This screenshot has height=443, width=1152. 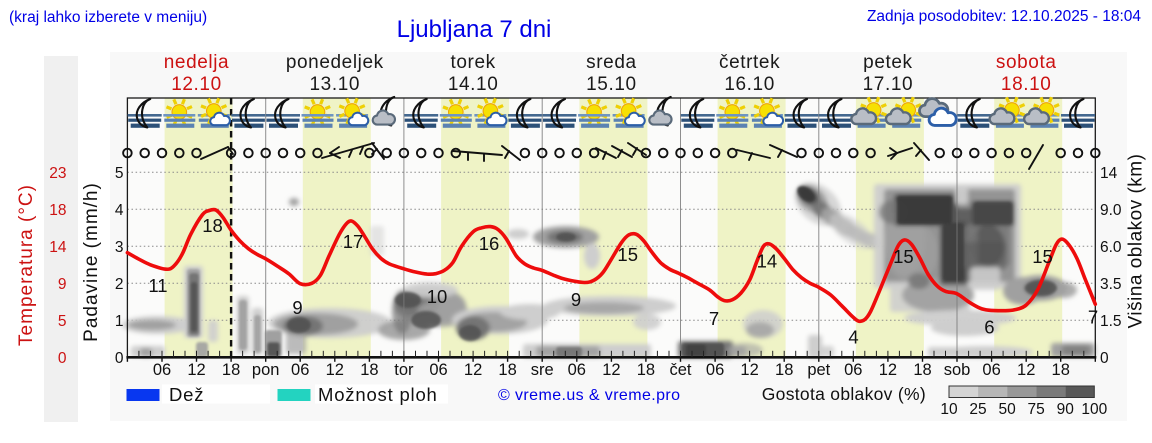 What do you see at coordinates (887, 62) in the screenshot?
I see `svg-text: petek` at bounding box center [887, 62].